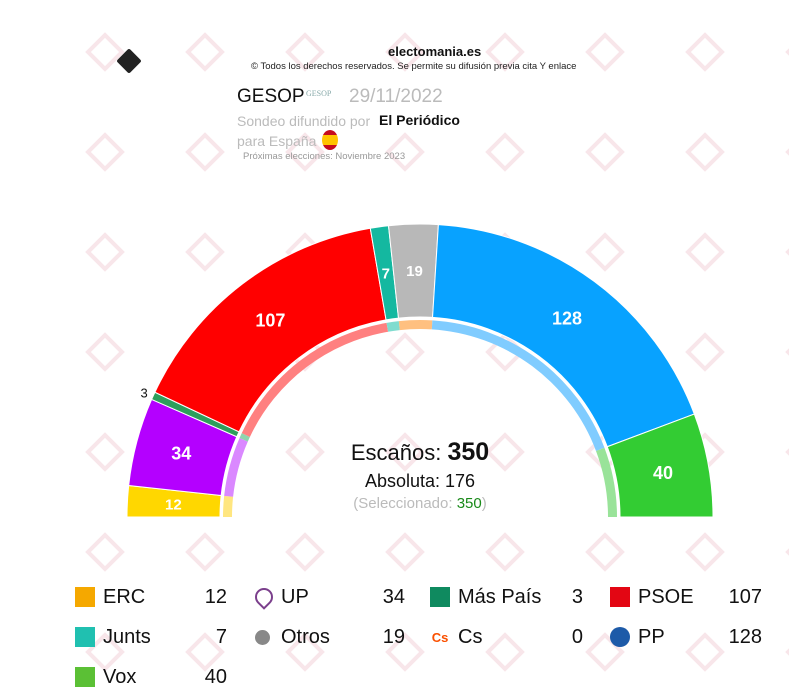  What do you see at coordinates (280, 597) in the screenshot?
I see `legend-item-up: UP` at bounding box center [280, 597].